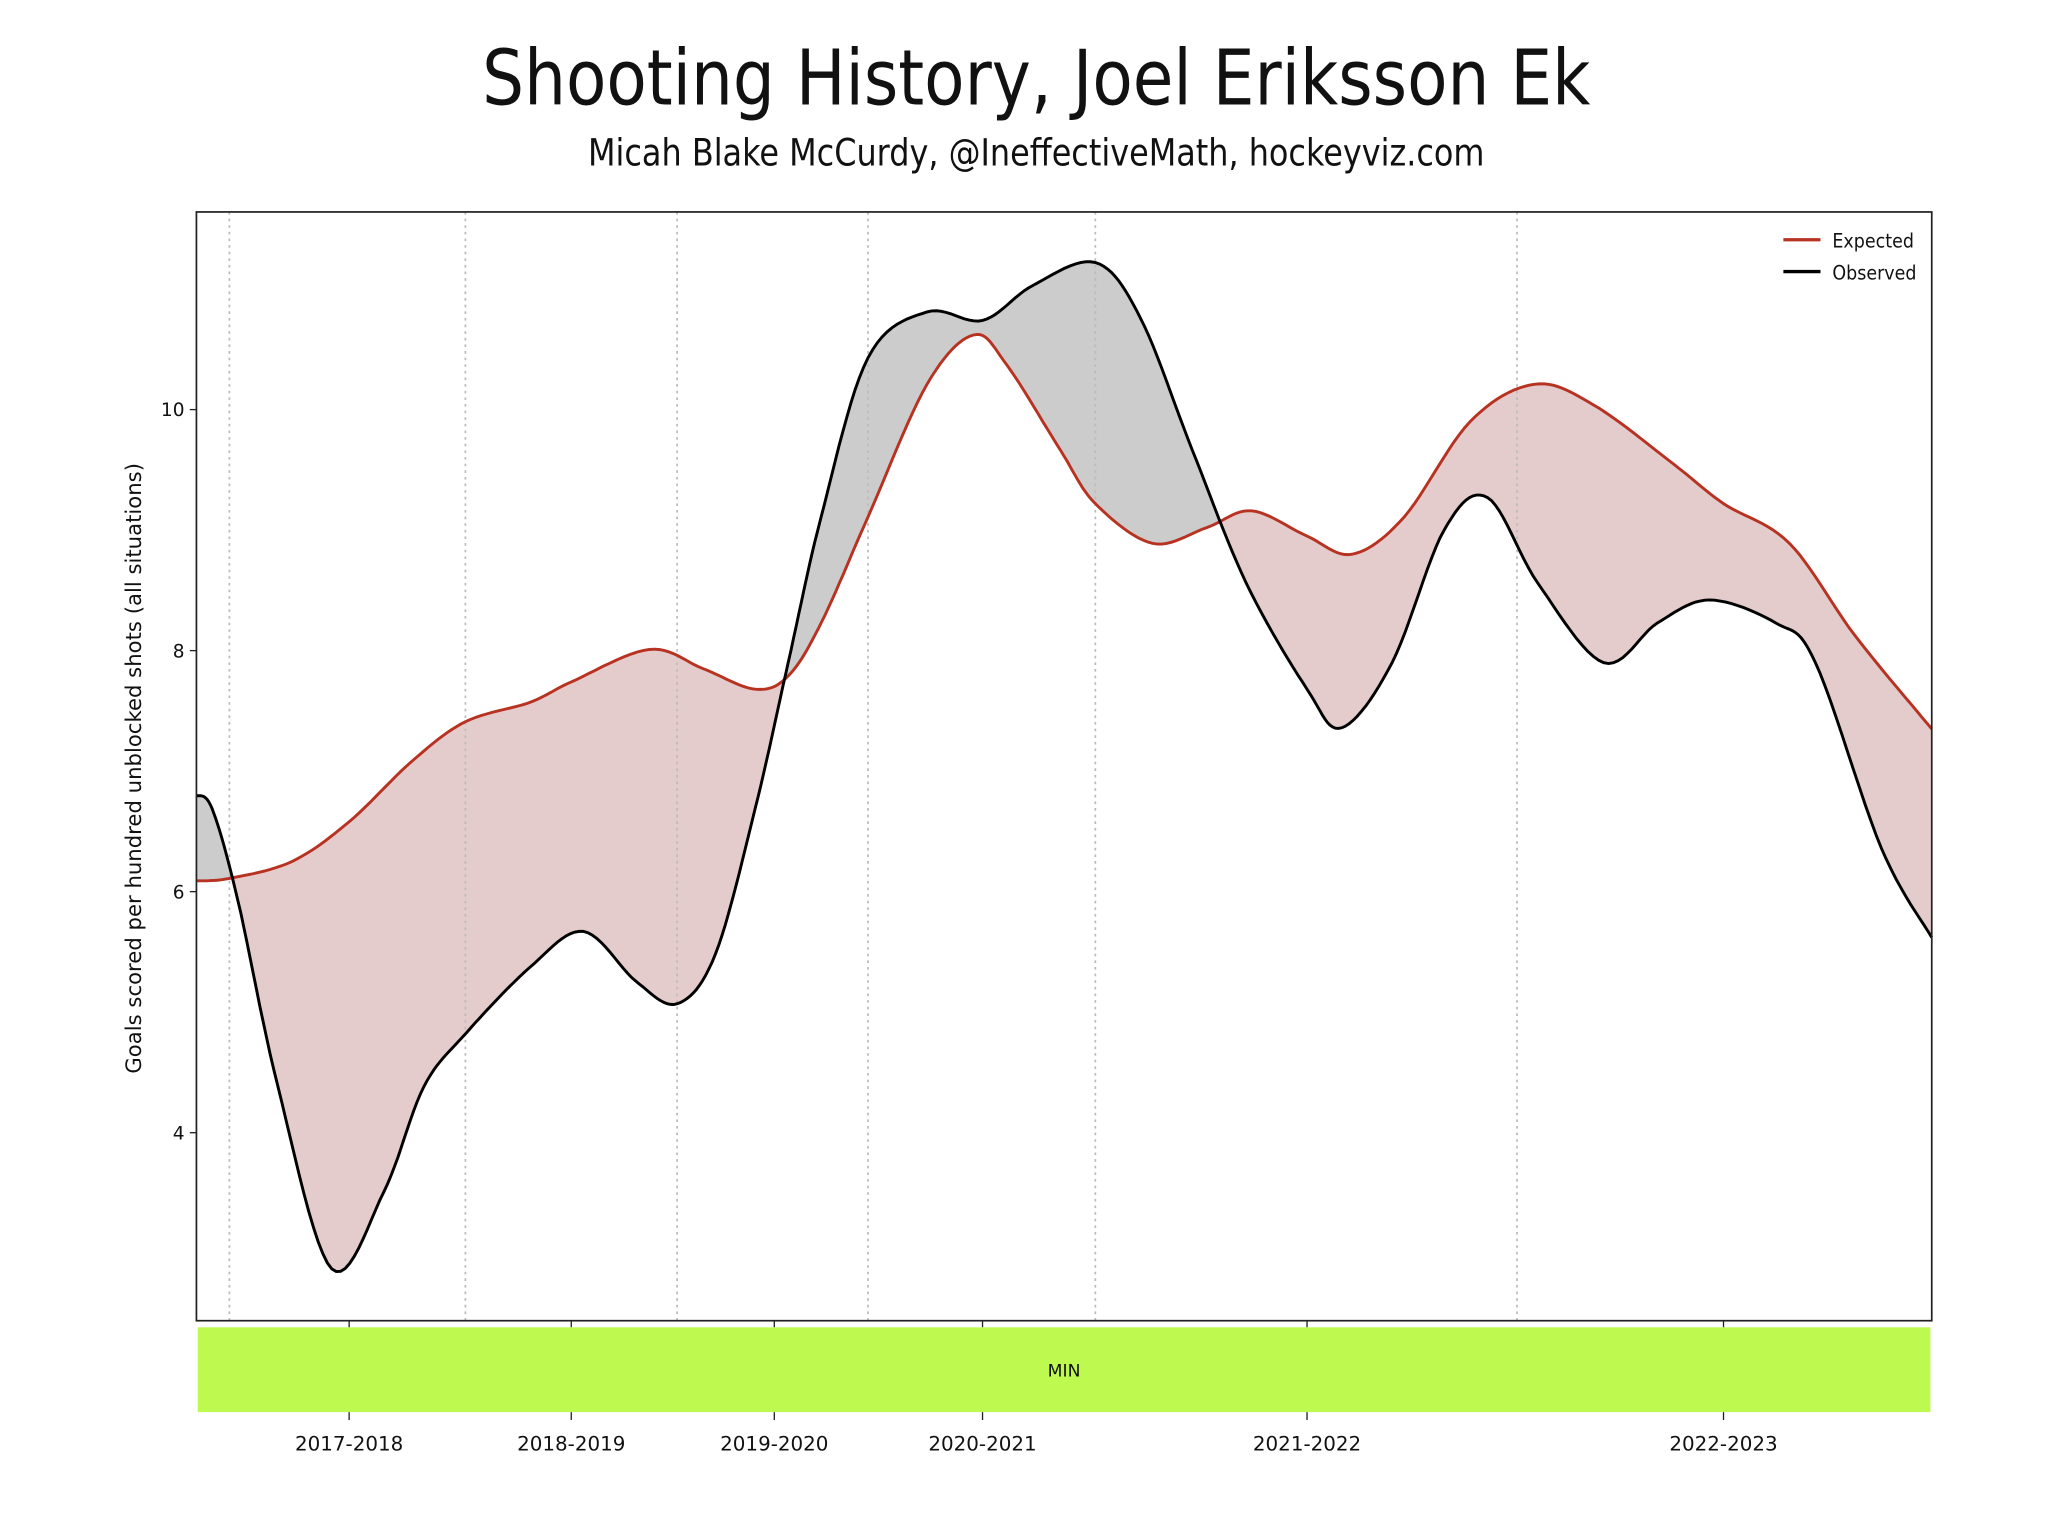  What do you see at coordinates (1036, 78) in the screenshot?
I see `chart-title: Shooting History, Joel Eriksson Ek` at bounding box center [1036, 78].